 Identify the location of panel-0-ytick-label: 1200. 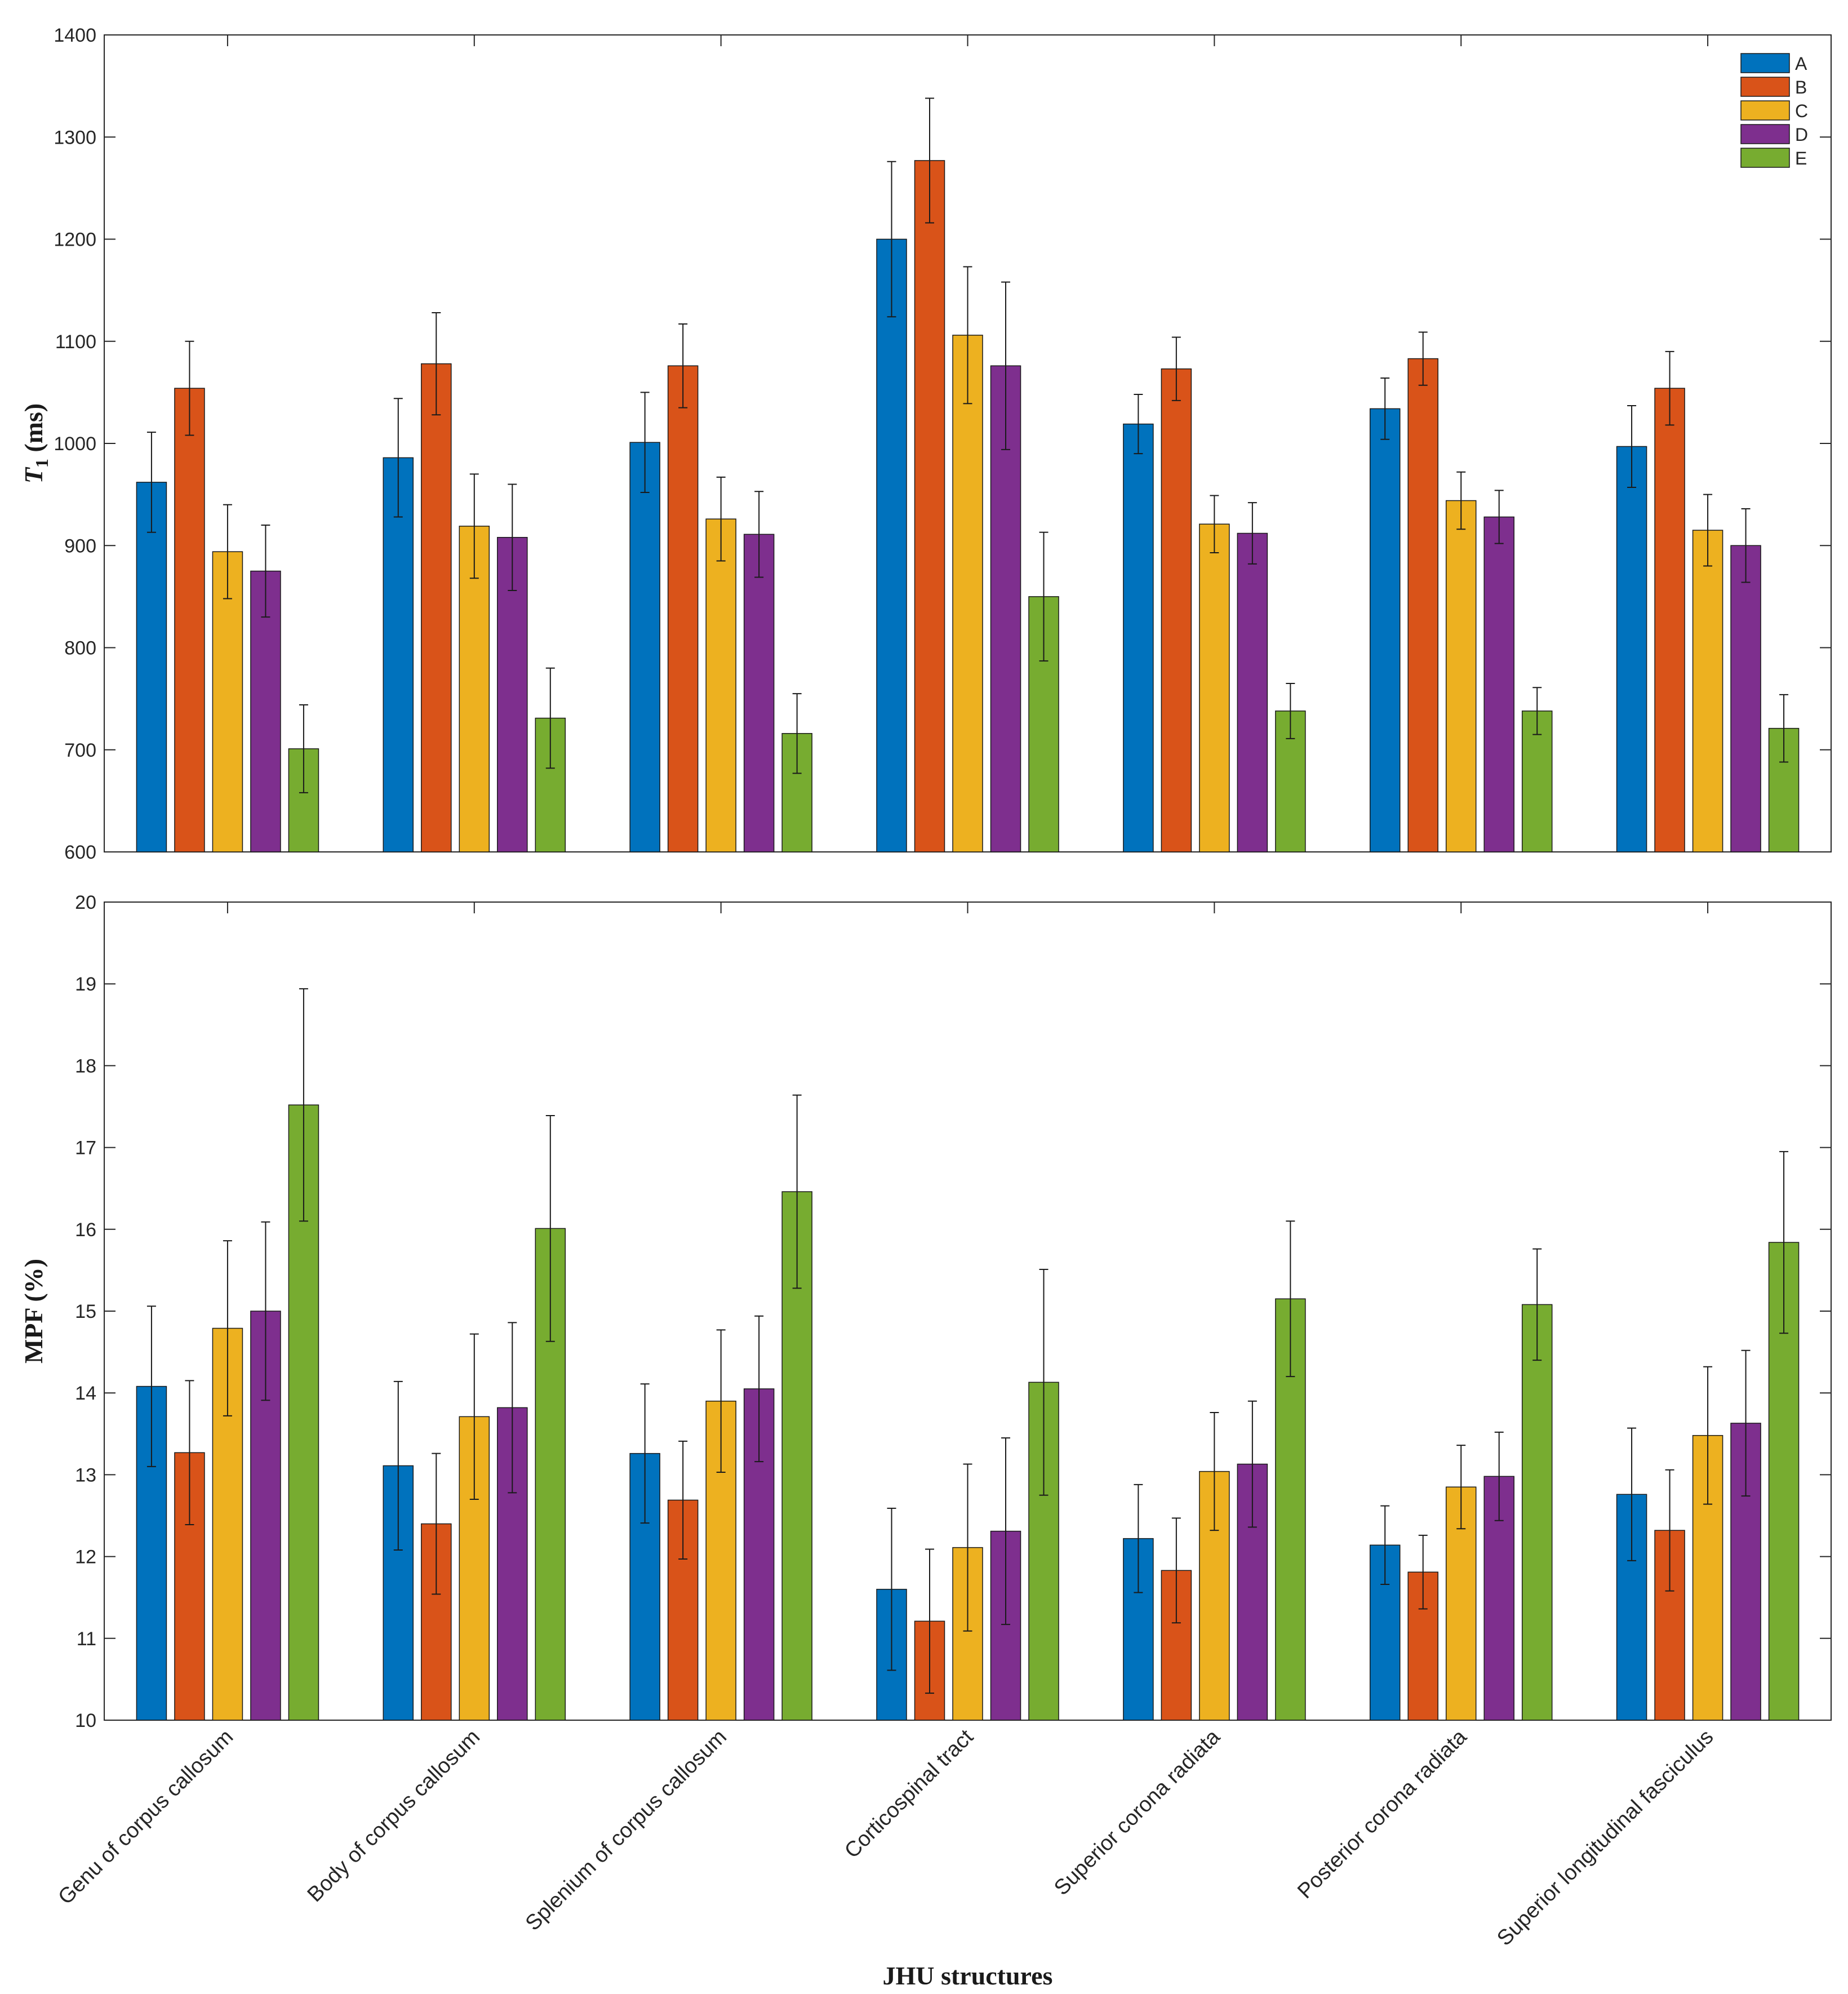
(75, 240).